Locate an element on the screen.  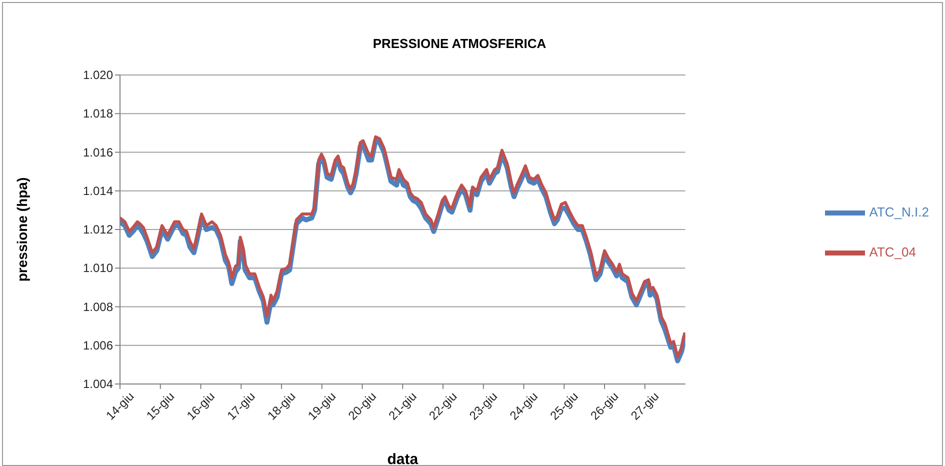
y-axis-title: pressione (hpa) is located at coordinates (22, 229).